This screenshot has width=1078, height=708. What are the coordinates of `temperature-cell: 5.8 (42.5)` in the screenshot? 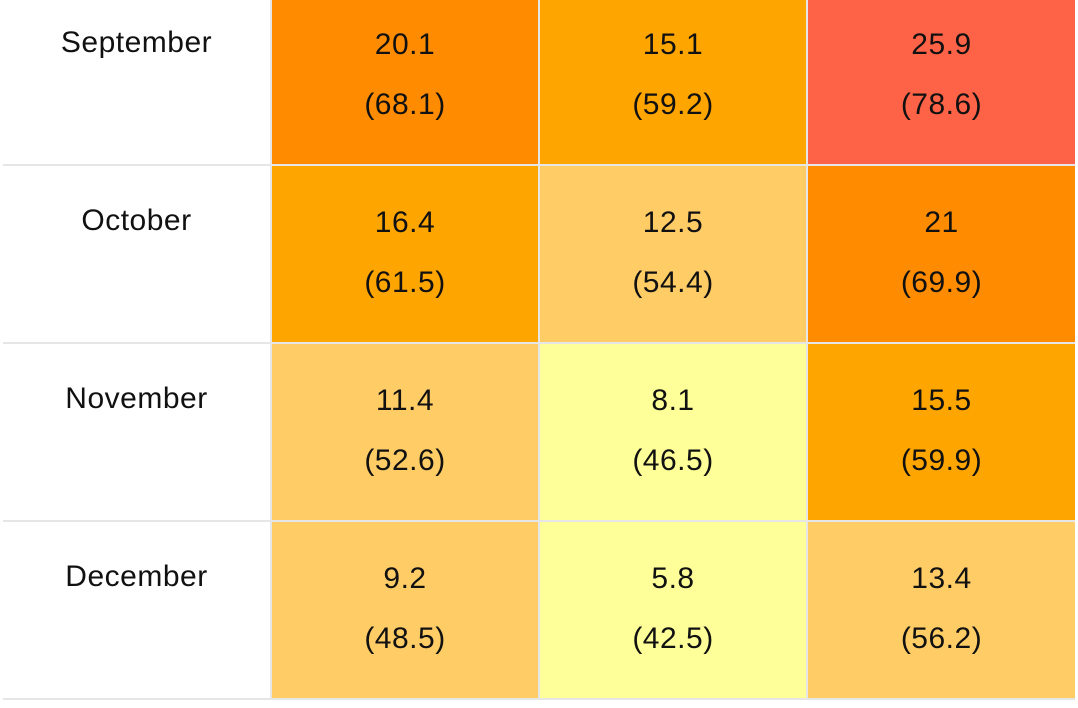 It's located at (673, 610).